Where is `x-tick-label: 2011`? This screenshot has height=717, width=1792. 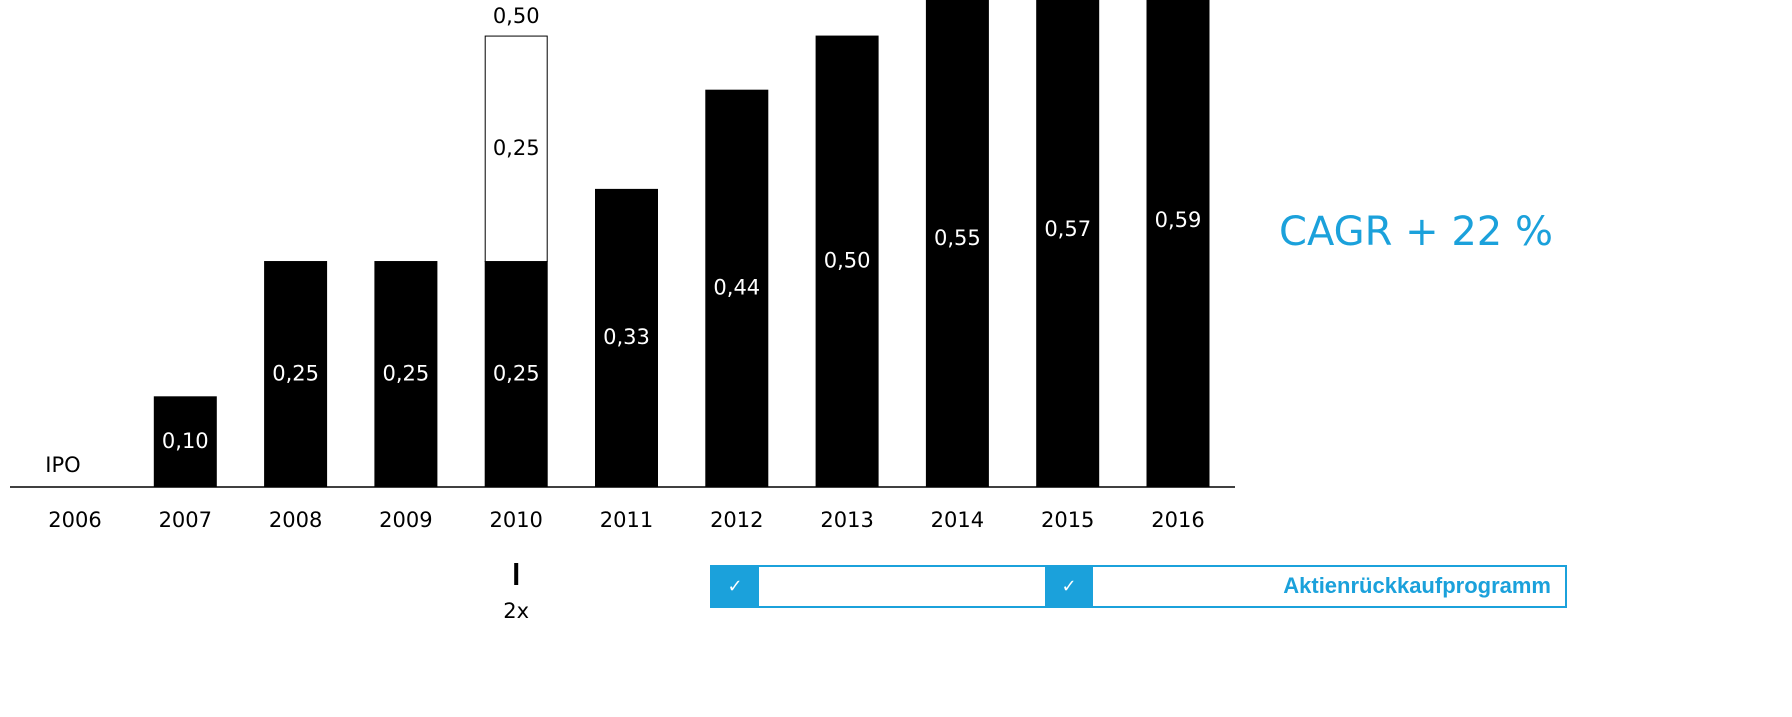
x-tick-label: 2011 is located at coordinates (626, 520).